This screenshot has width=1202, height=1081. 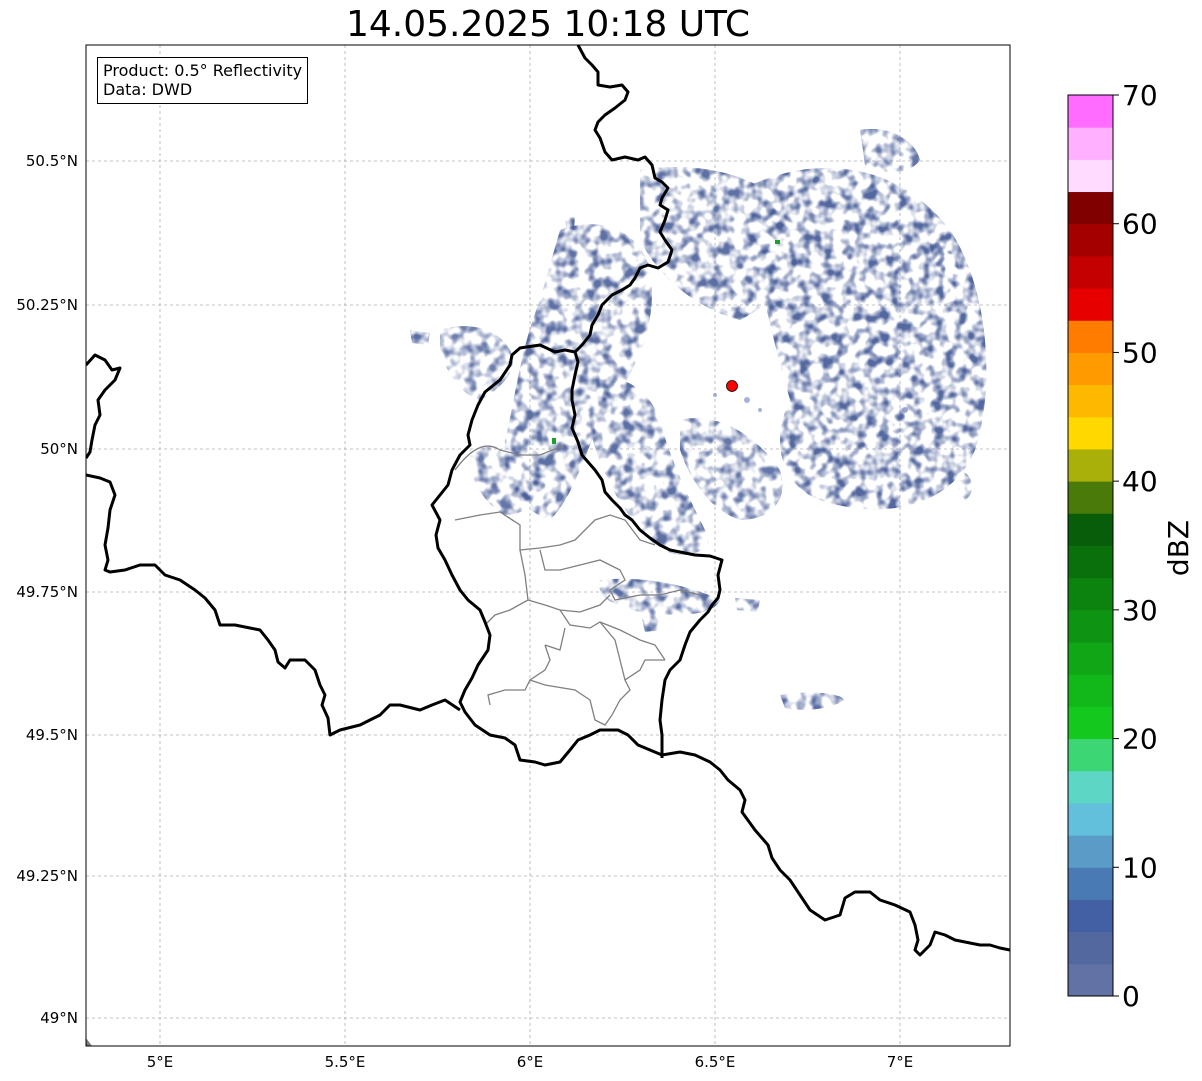 I want to click on product-text: Product: 0.5° Reflectivity, so click(x=203, y=70).